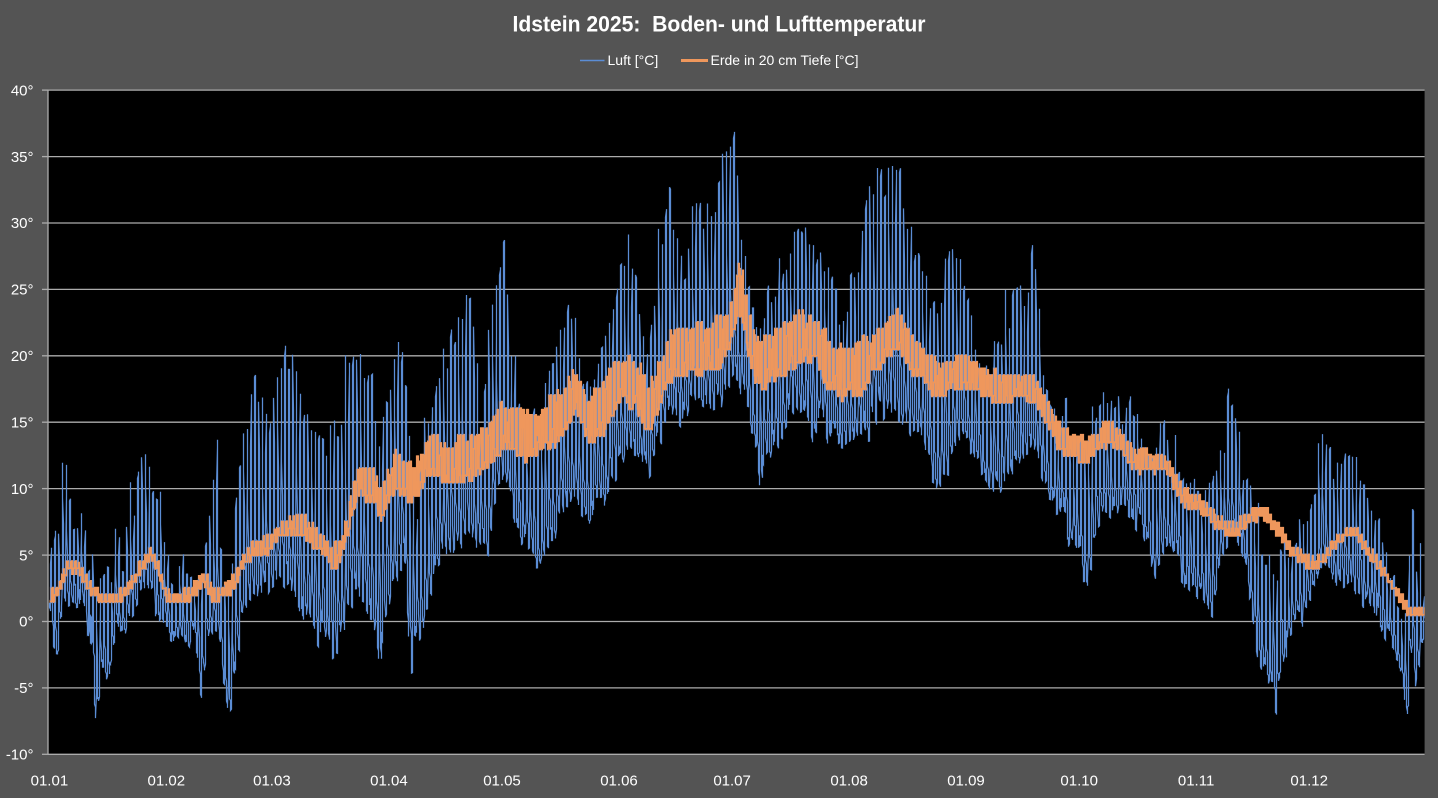 Image resolution: width=1438 pixels, height=798 pixels. What do you see at coordinates (50, 781) in the screenshot?
I see `svg-text: 01.01` at bounding box center [50, 781].